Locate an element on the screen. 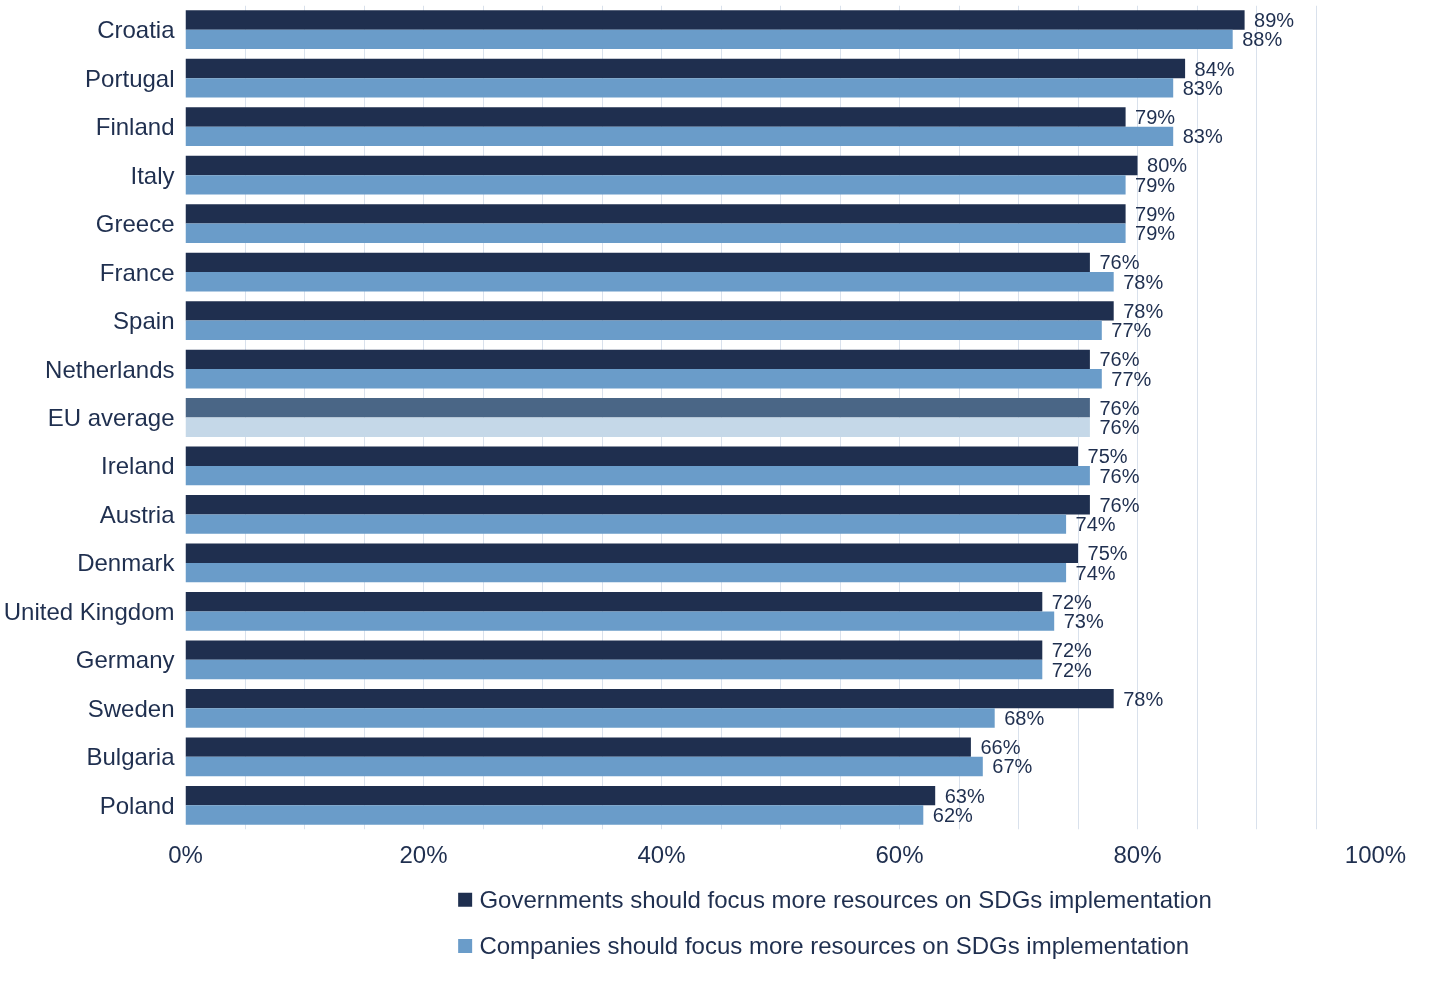 The image size is (1435, 1008). y-tick-label: Poland is located at coordinates (137, 805).